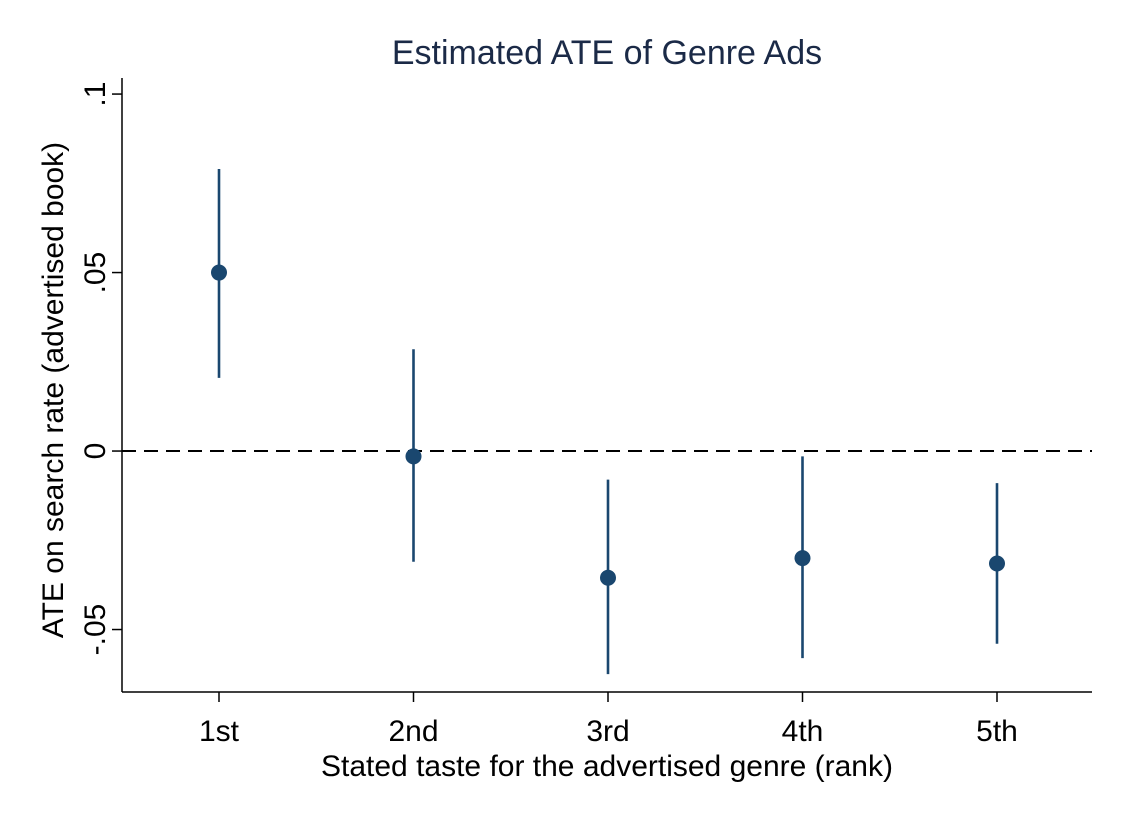 This screenshot has width=1122, height=816. I want to click on x-axis-ticks: 1st 2nd 3rd 4th 5th, so click(608, 720).